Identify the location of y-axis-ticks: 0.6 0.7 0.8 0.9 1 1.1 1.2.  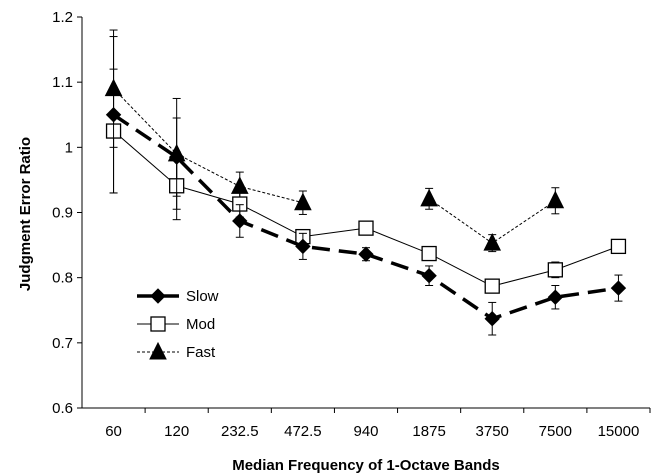
(67, 213).